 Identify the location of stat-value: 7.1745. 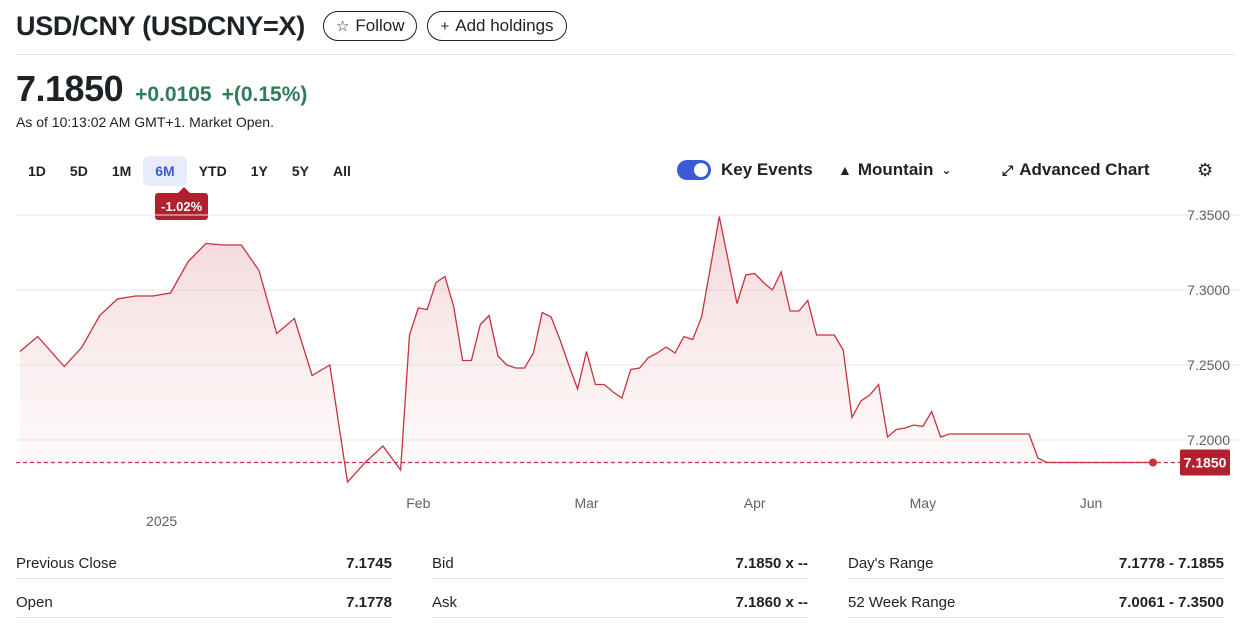
(369, 563).